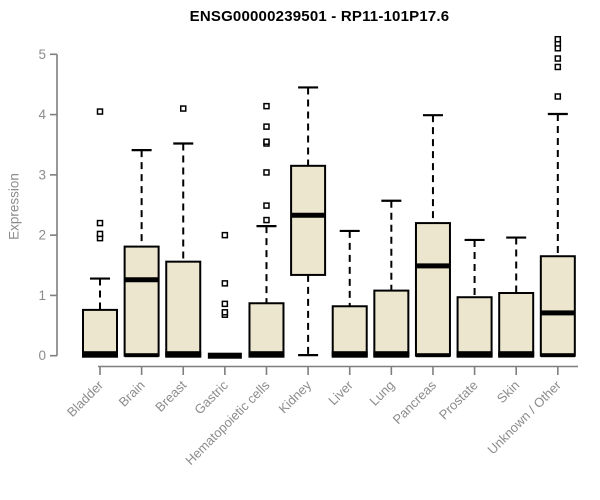  Describe the element at coordinates (42, 235) in the screenshot. I see `y-tick-label: 2` at that location.